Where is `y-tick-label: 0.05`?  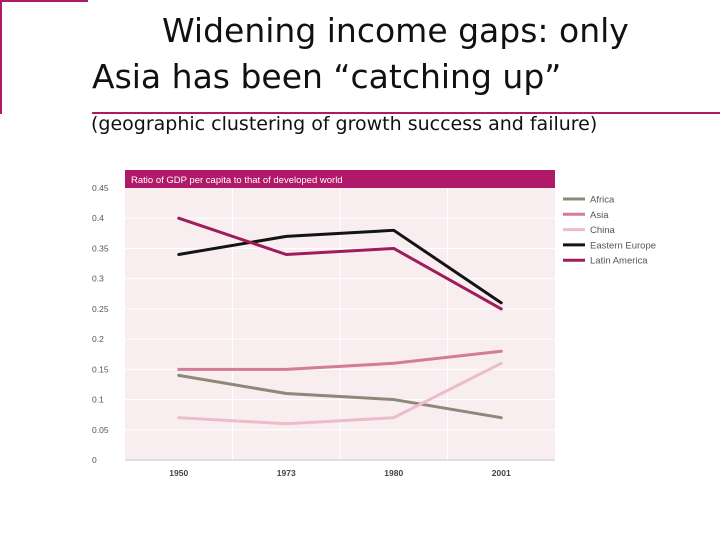
y-tick-label: 0.05 is located at coordinates (100, 430).